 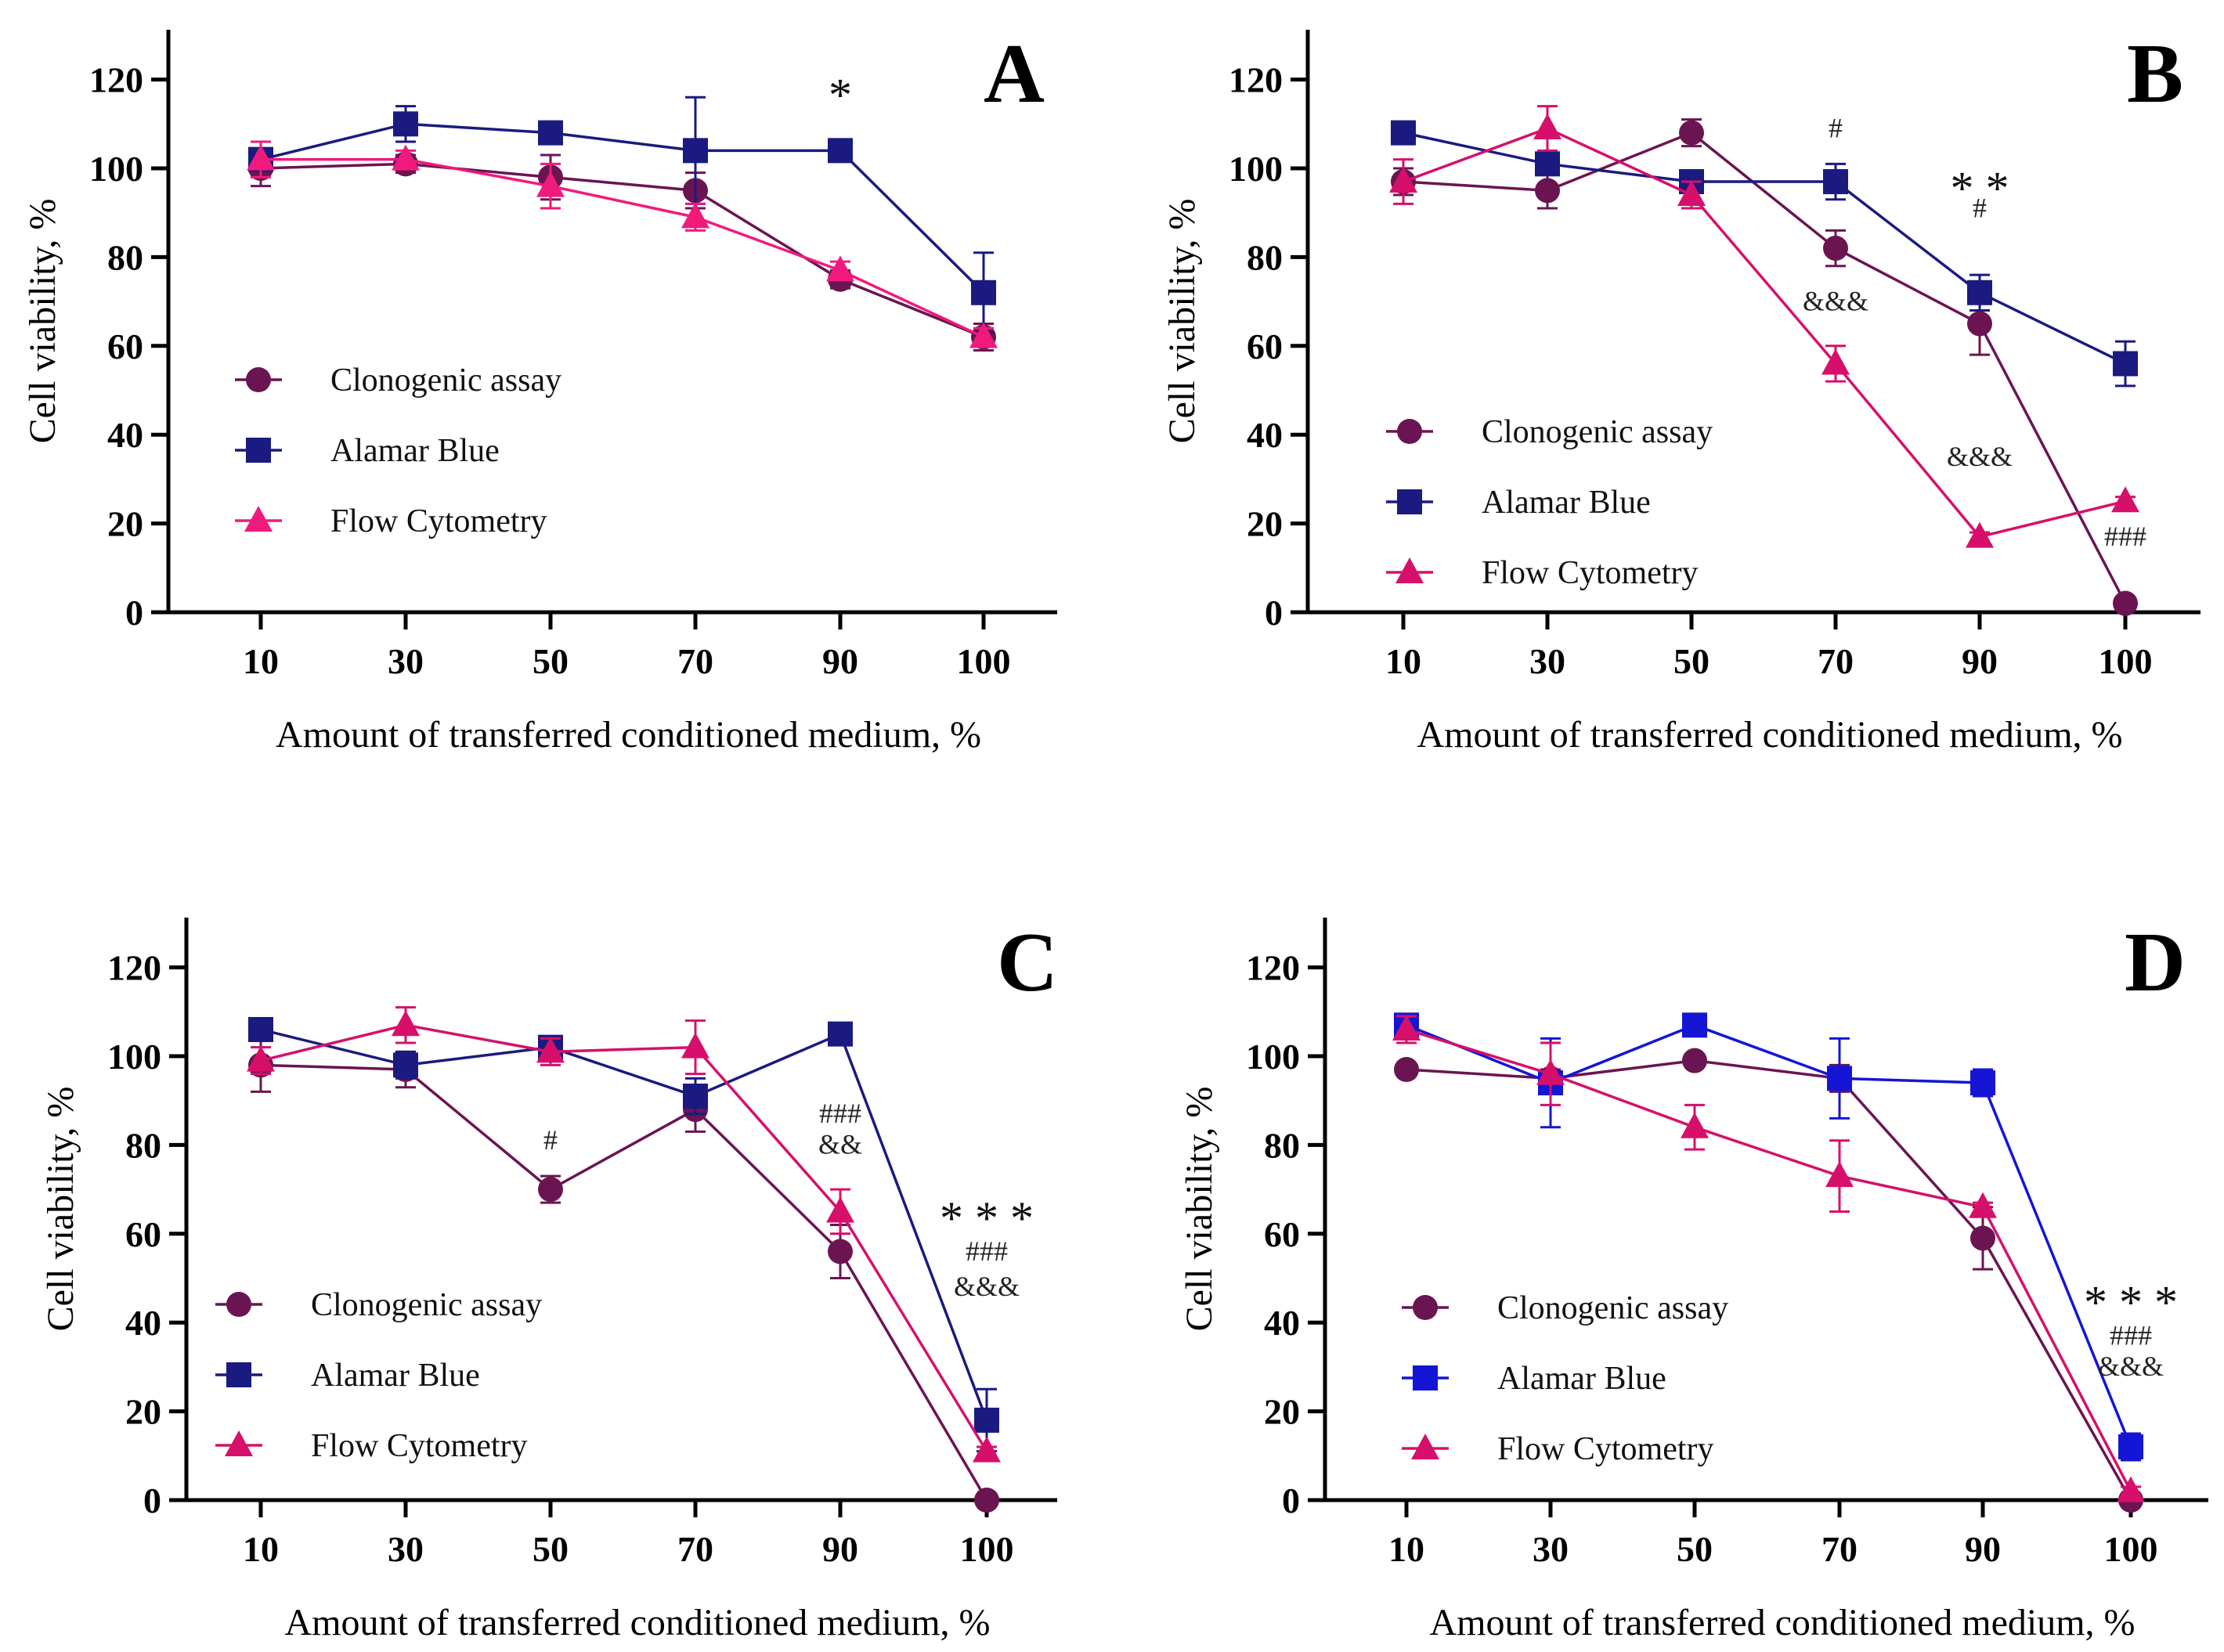 I want to click on significance-annotation: * * *, so click(x=987, y=1218).